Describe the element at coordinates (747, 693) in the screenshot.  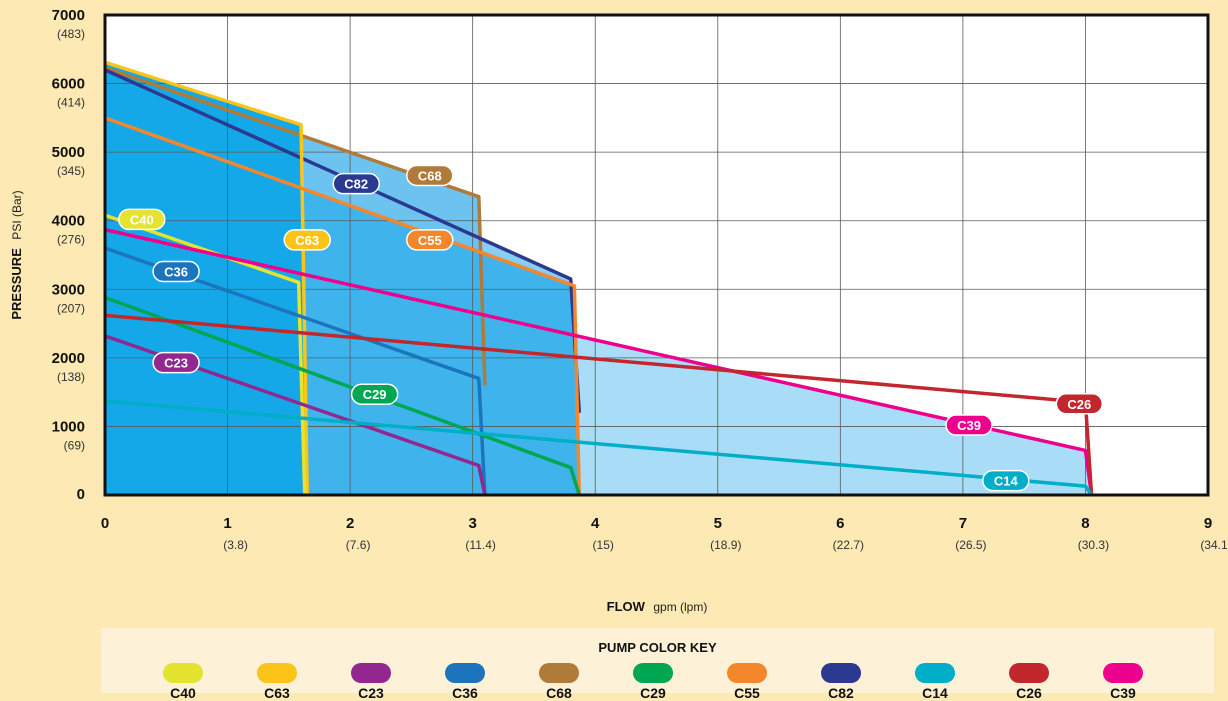
I see `color-key-label: C55` at that location.